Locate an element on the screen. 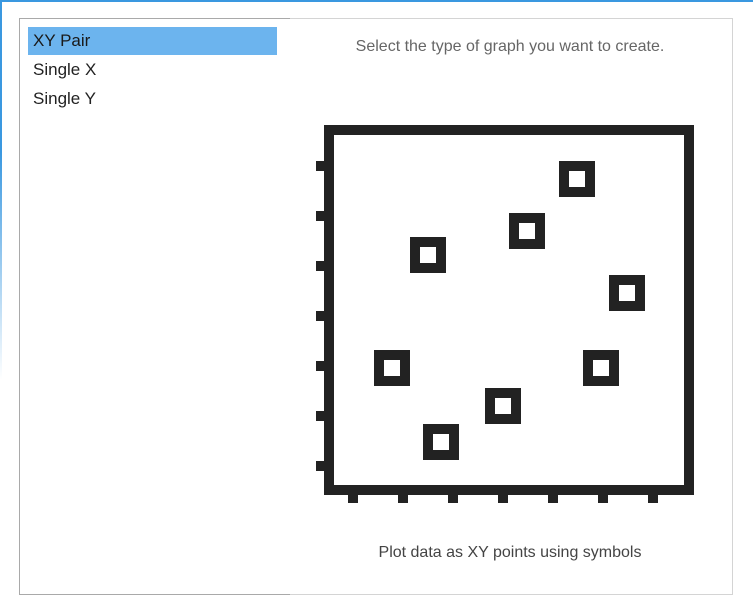 This screenshot has width=753, height=613. preview-caption: Plot data as XY points using symbols is located at coordinates (510, 552).